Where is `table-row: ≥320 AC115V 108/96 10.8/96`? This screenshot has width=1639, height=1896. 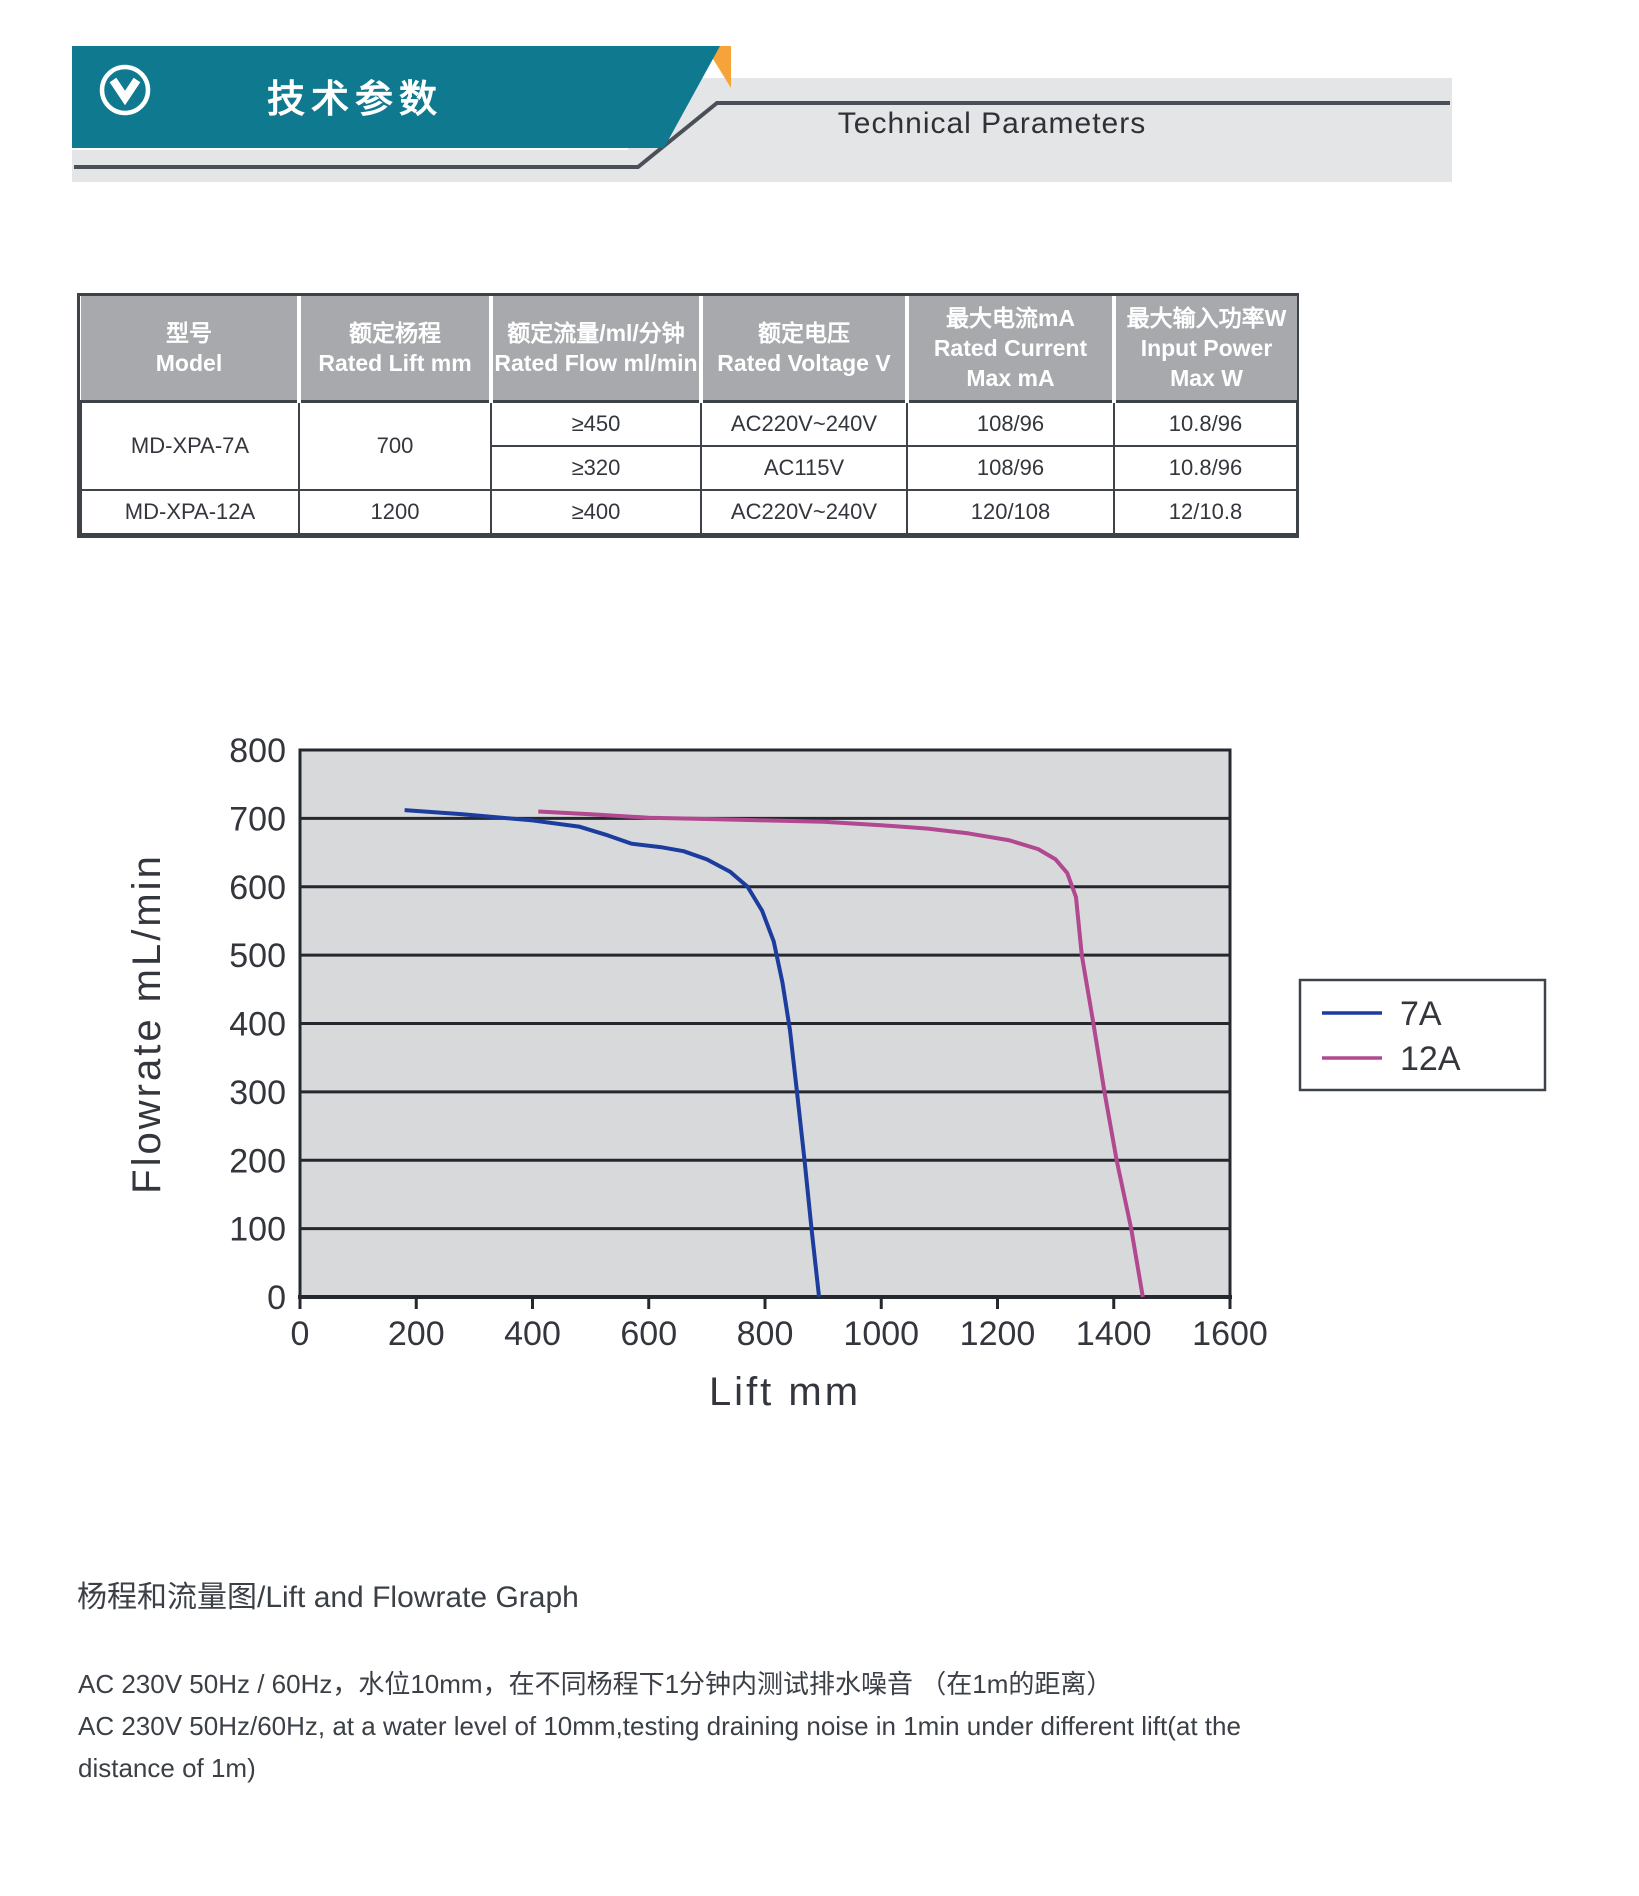
table-row: ≥320 AC115V 108/96 10.8/96 is located at coordinates (689, 468).